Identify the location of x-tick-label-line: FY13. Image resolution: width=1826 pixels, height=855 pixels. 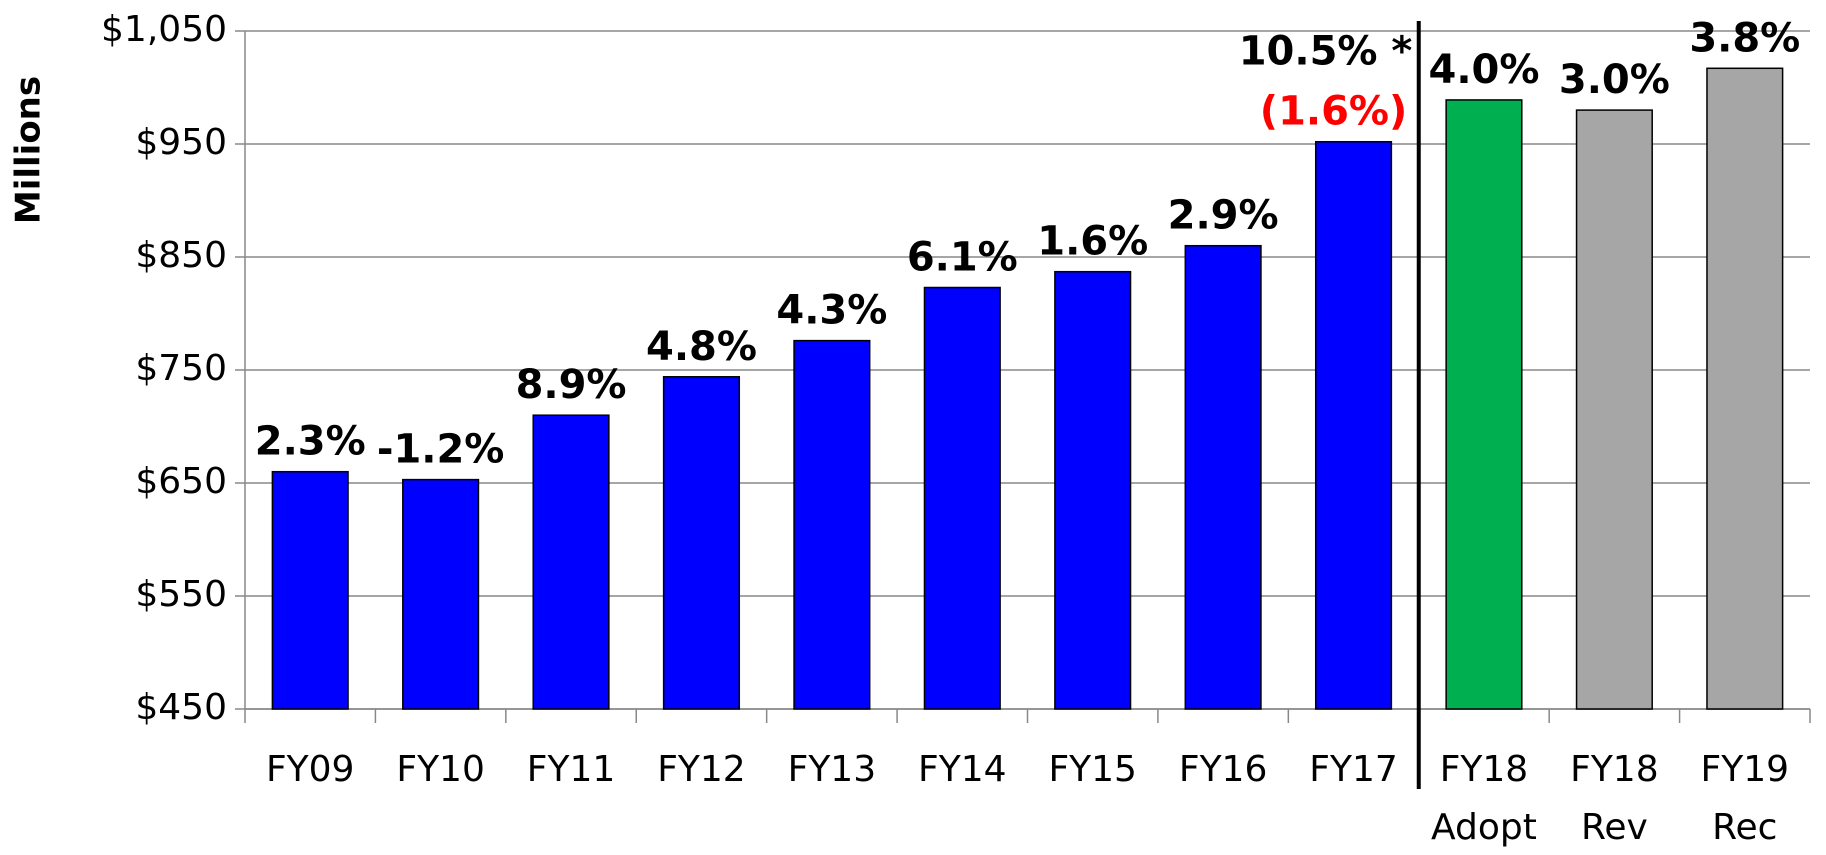
(832, 769).